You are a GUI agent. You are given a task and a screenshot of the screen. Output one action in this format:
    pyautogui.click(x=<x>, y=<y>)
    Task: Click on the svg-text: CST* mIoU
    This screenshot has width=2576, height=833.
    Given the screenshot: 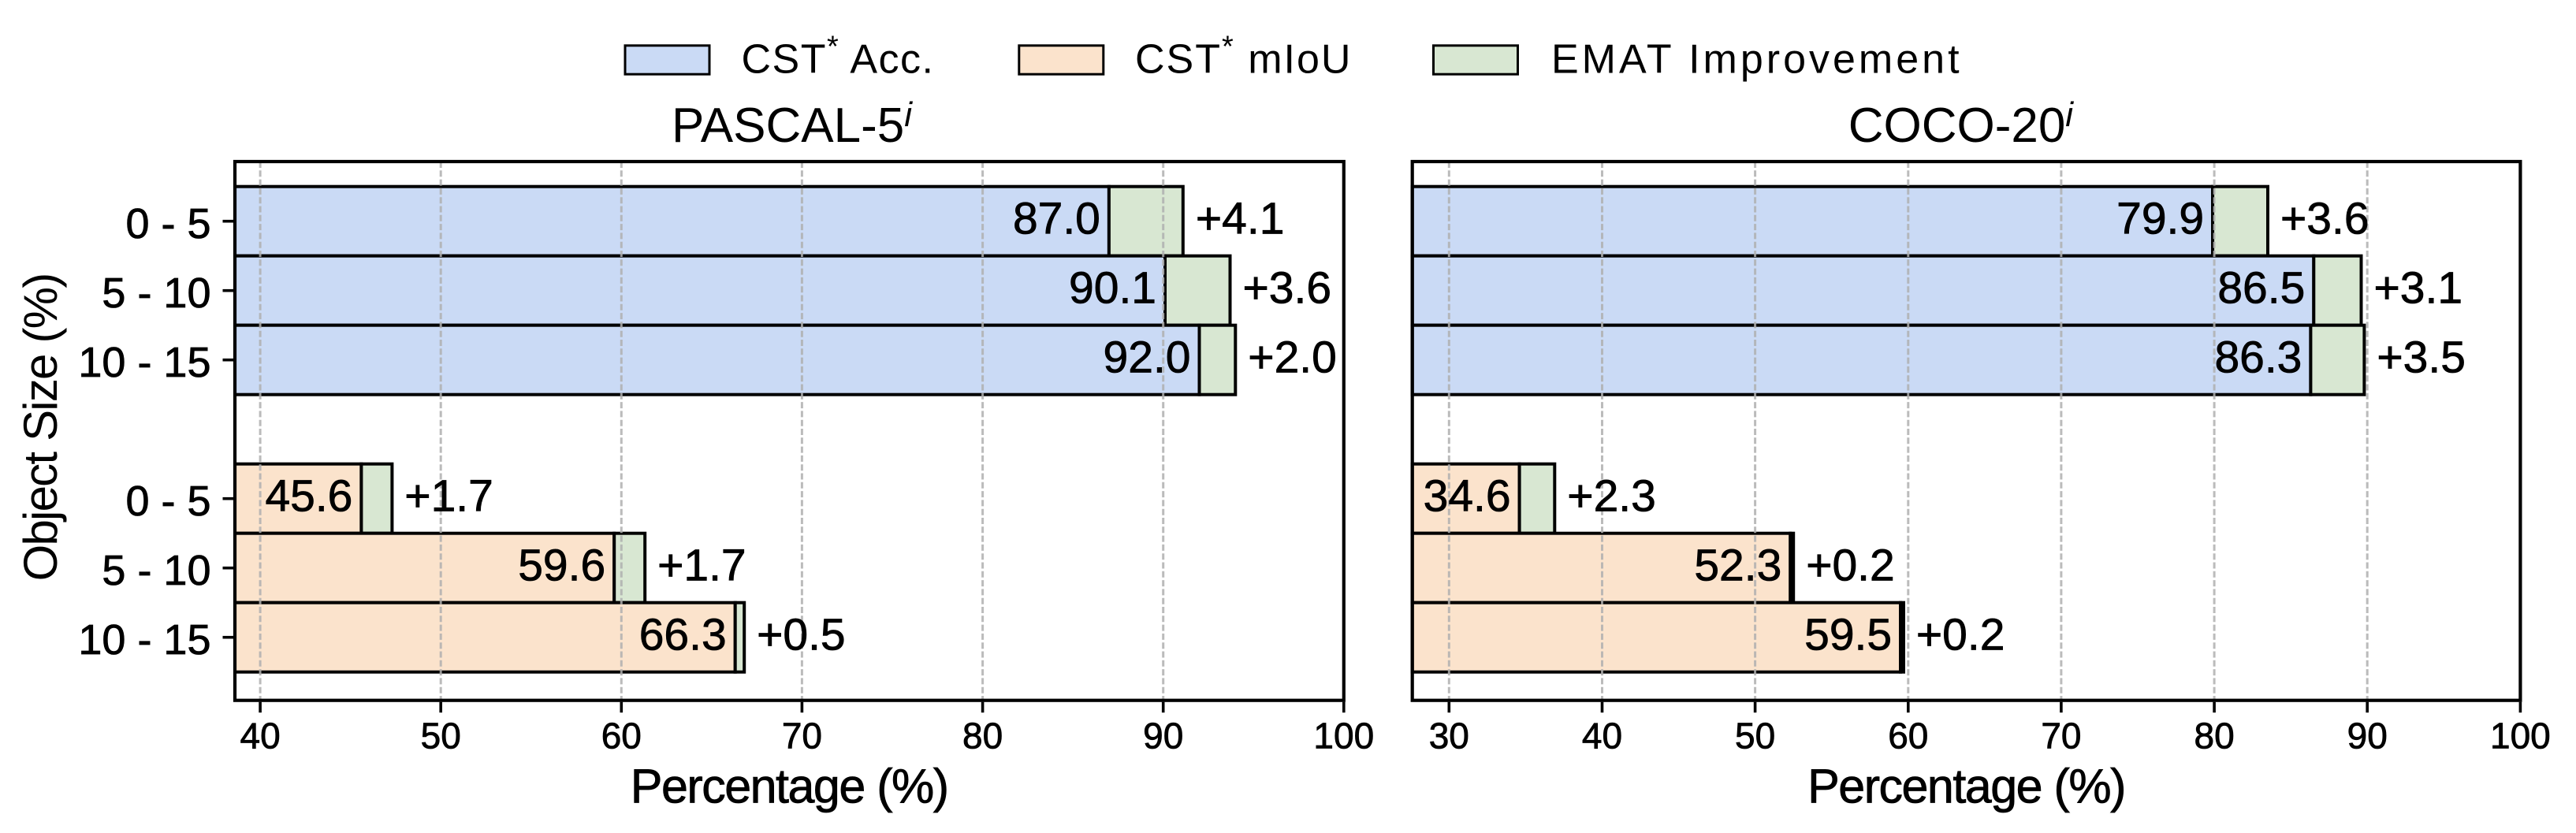 What is the action you would take?
    pyautogui.click(x=1243, y=57)
    